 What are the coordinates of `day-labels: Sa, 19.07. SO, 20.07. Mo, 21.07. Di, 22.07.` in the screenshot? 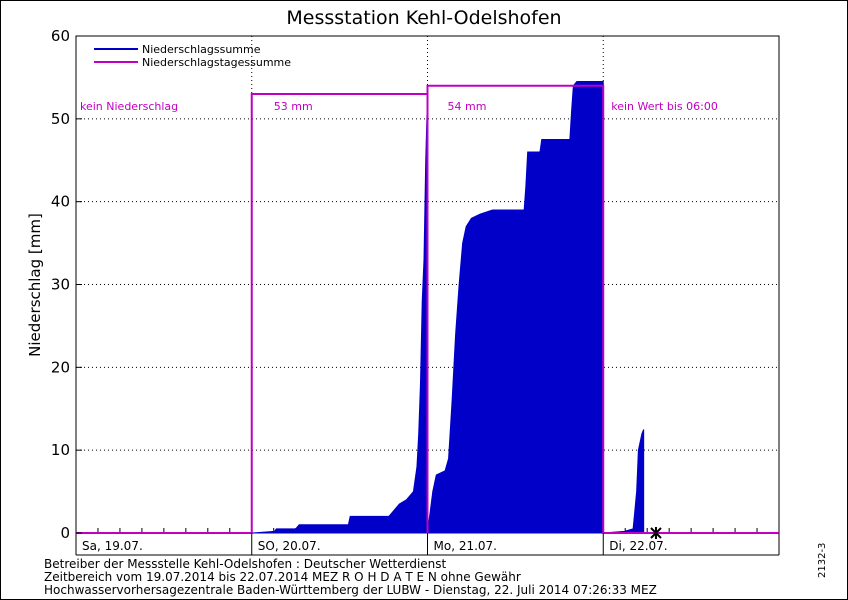 It's located at (427, 544).